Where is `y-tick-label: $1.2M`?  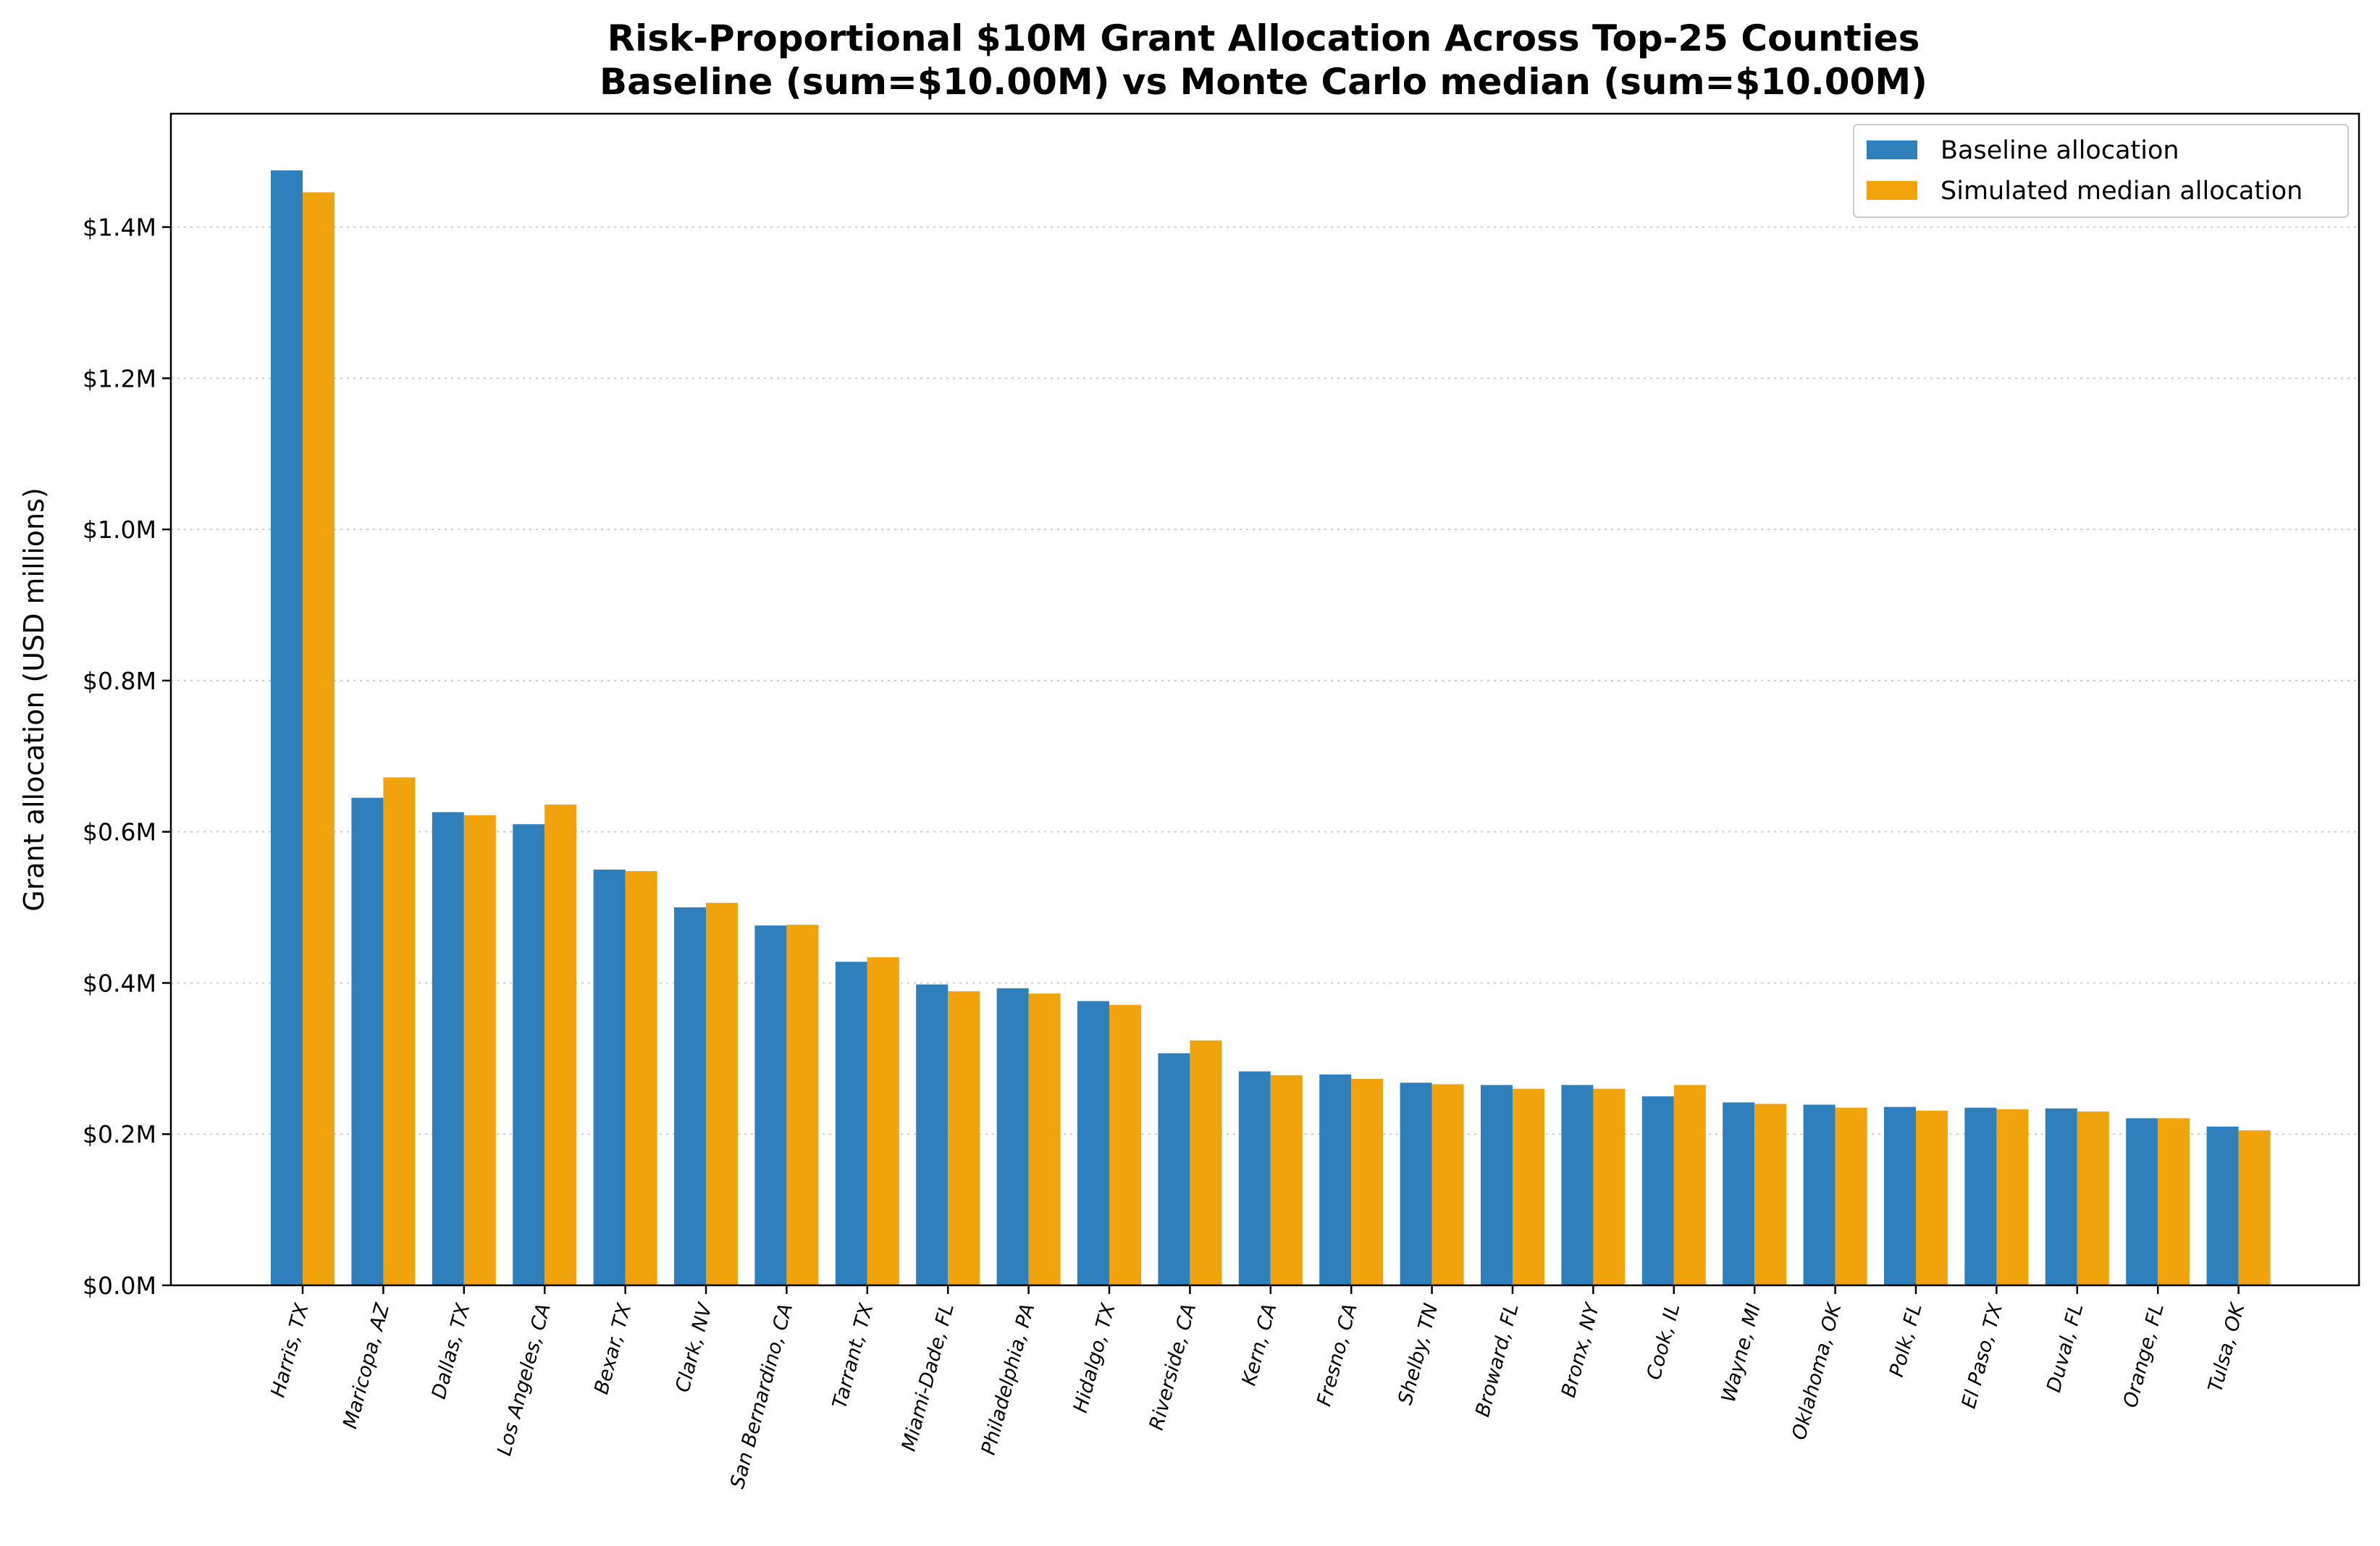 y-tick-label: $1.2M is located at coordinates (119, 378).